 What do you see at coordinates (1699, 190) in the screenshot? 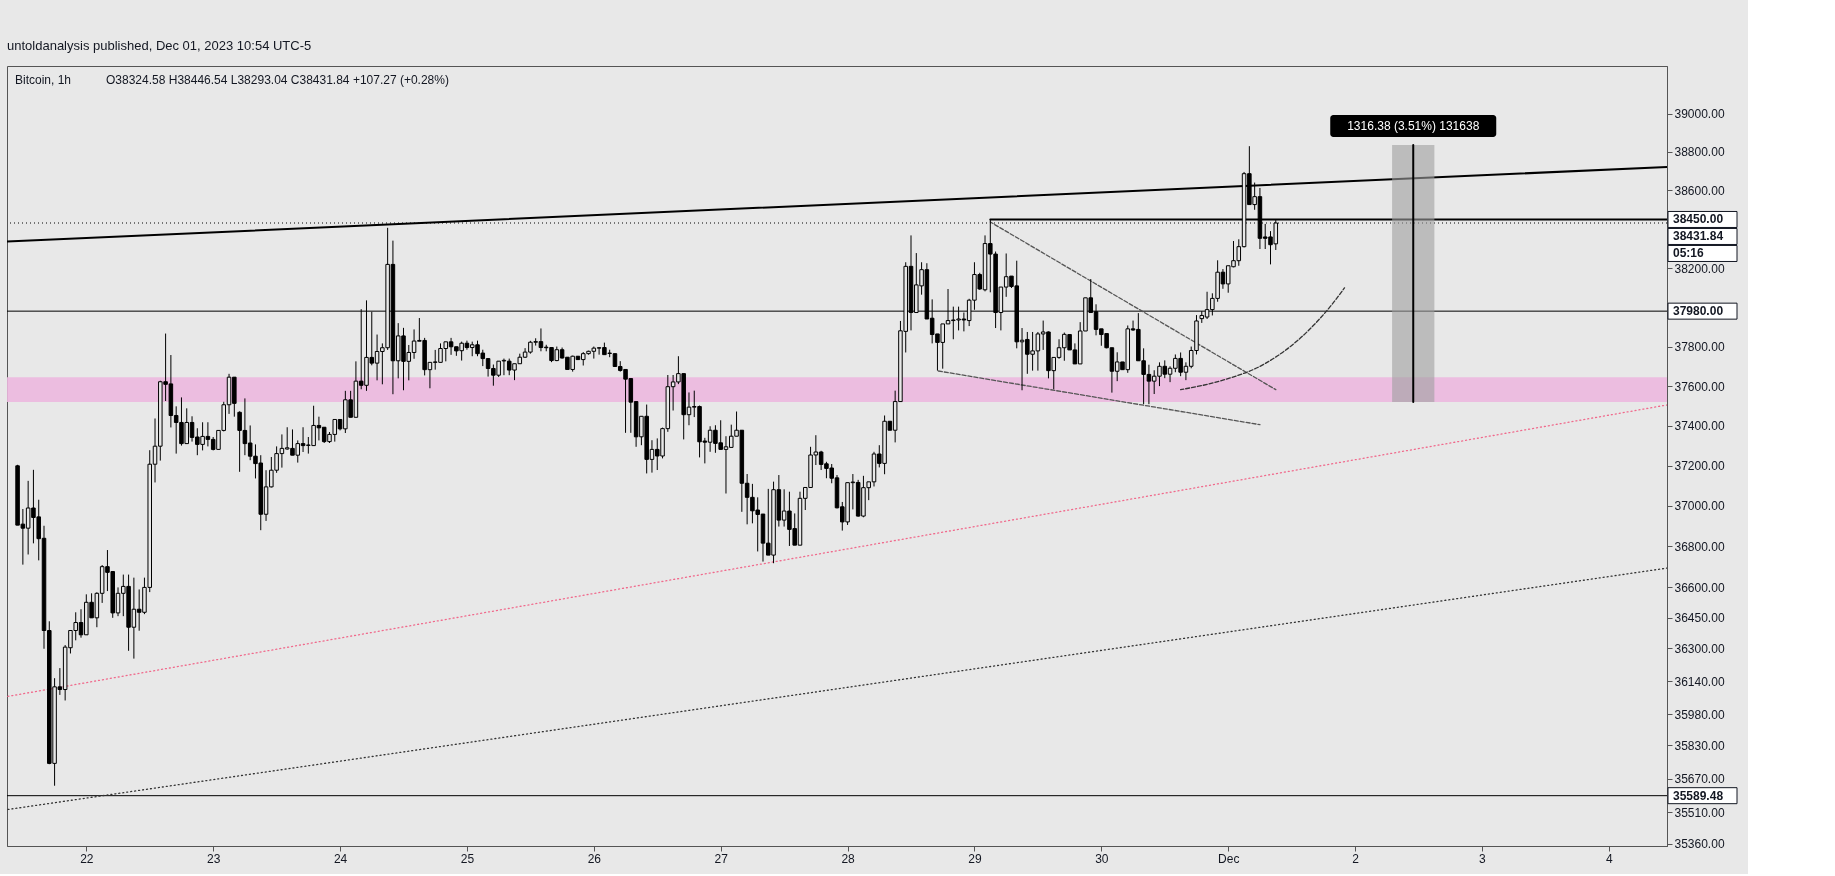
I see `y-tick-label: 38600.00` at bounding box center [1699, 190].